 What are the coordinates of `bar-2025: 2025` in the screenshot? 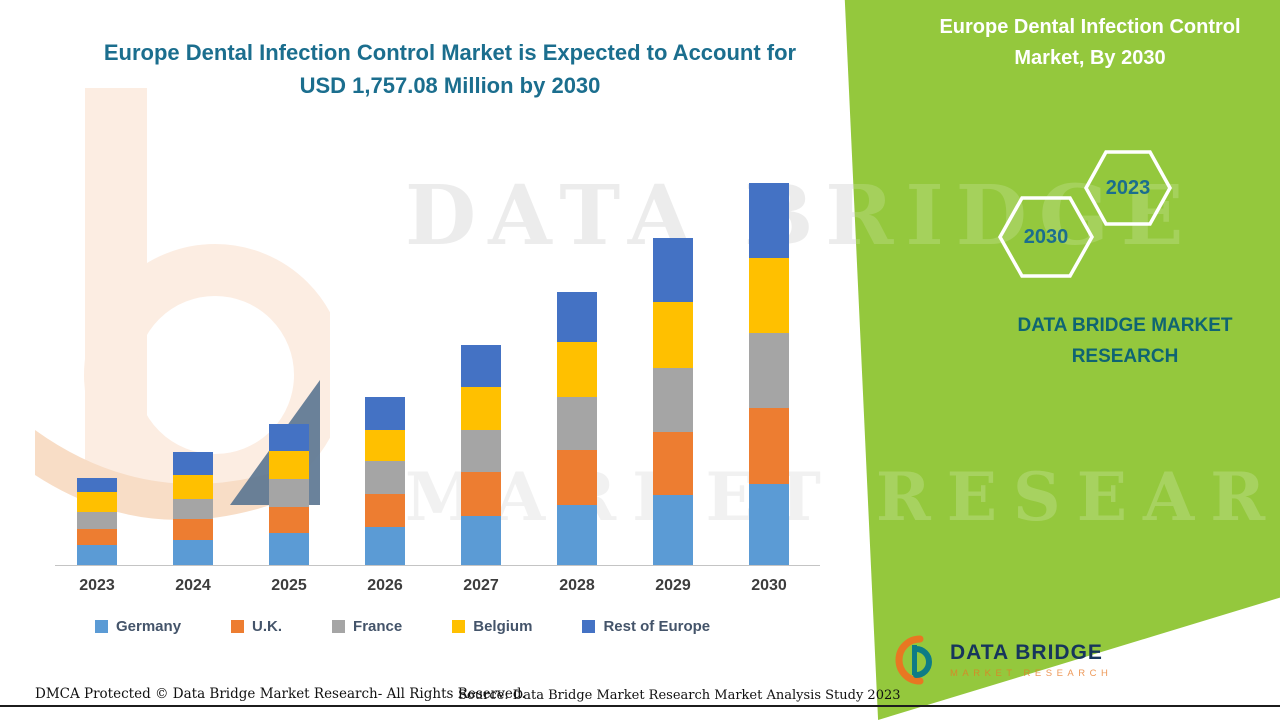 It's located at (289, 508).